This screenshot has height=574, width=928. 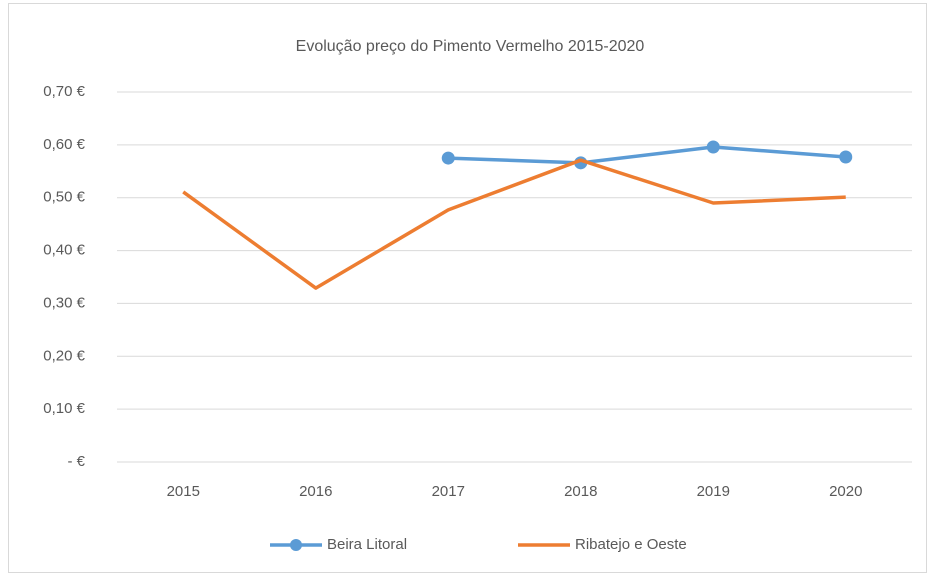 What do you see at coordinates (64, 197) in the screenshot?
I see `y-tick-label: 0,50 €` at bounding box center [64, 197].